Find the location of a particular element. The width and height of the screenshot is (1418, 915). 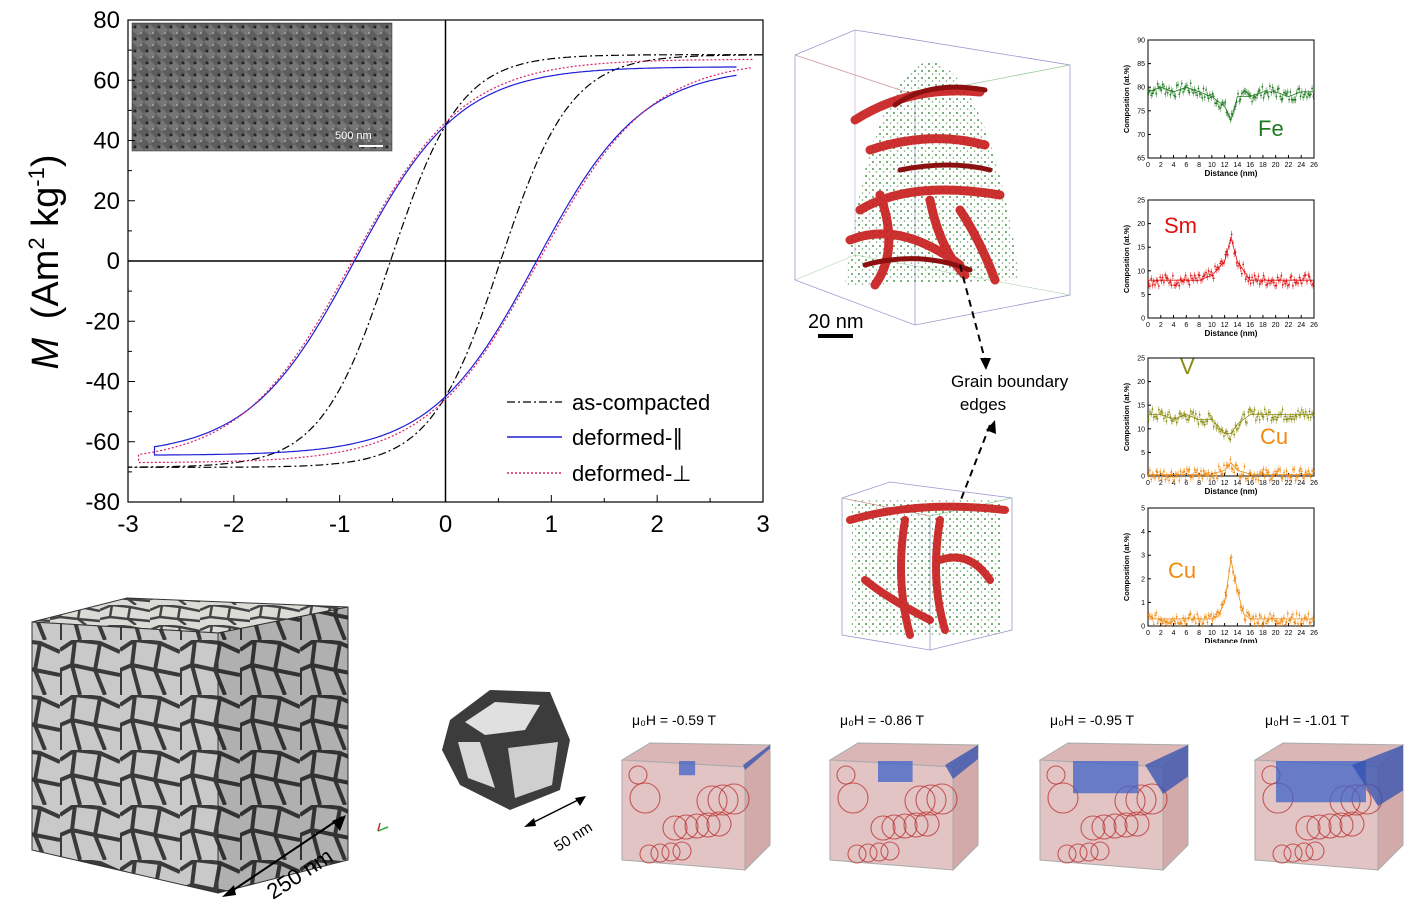

annotation-arrow-down is located at coordinates (975, 463).